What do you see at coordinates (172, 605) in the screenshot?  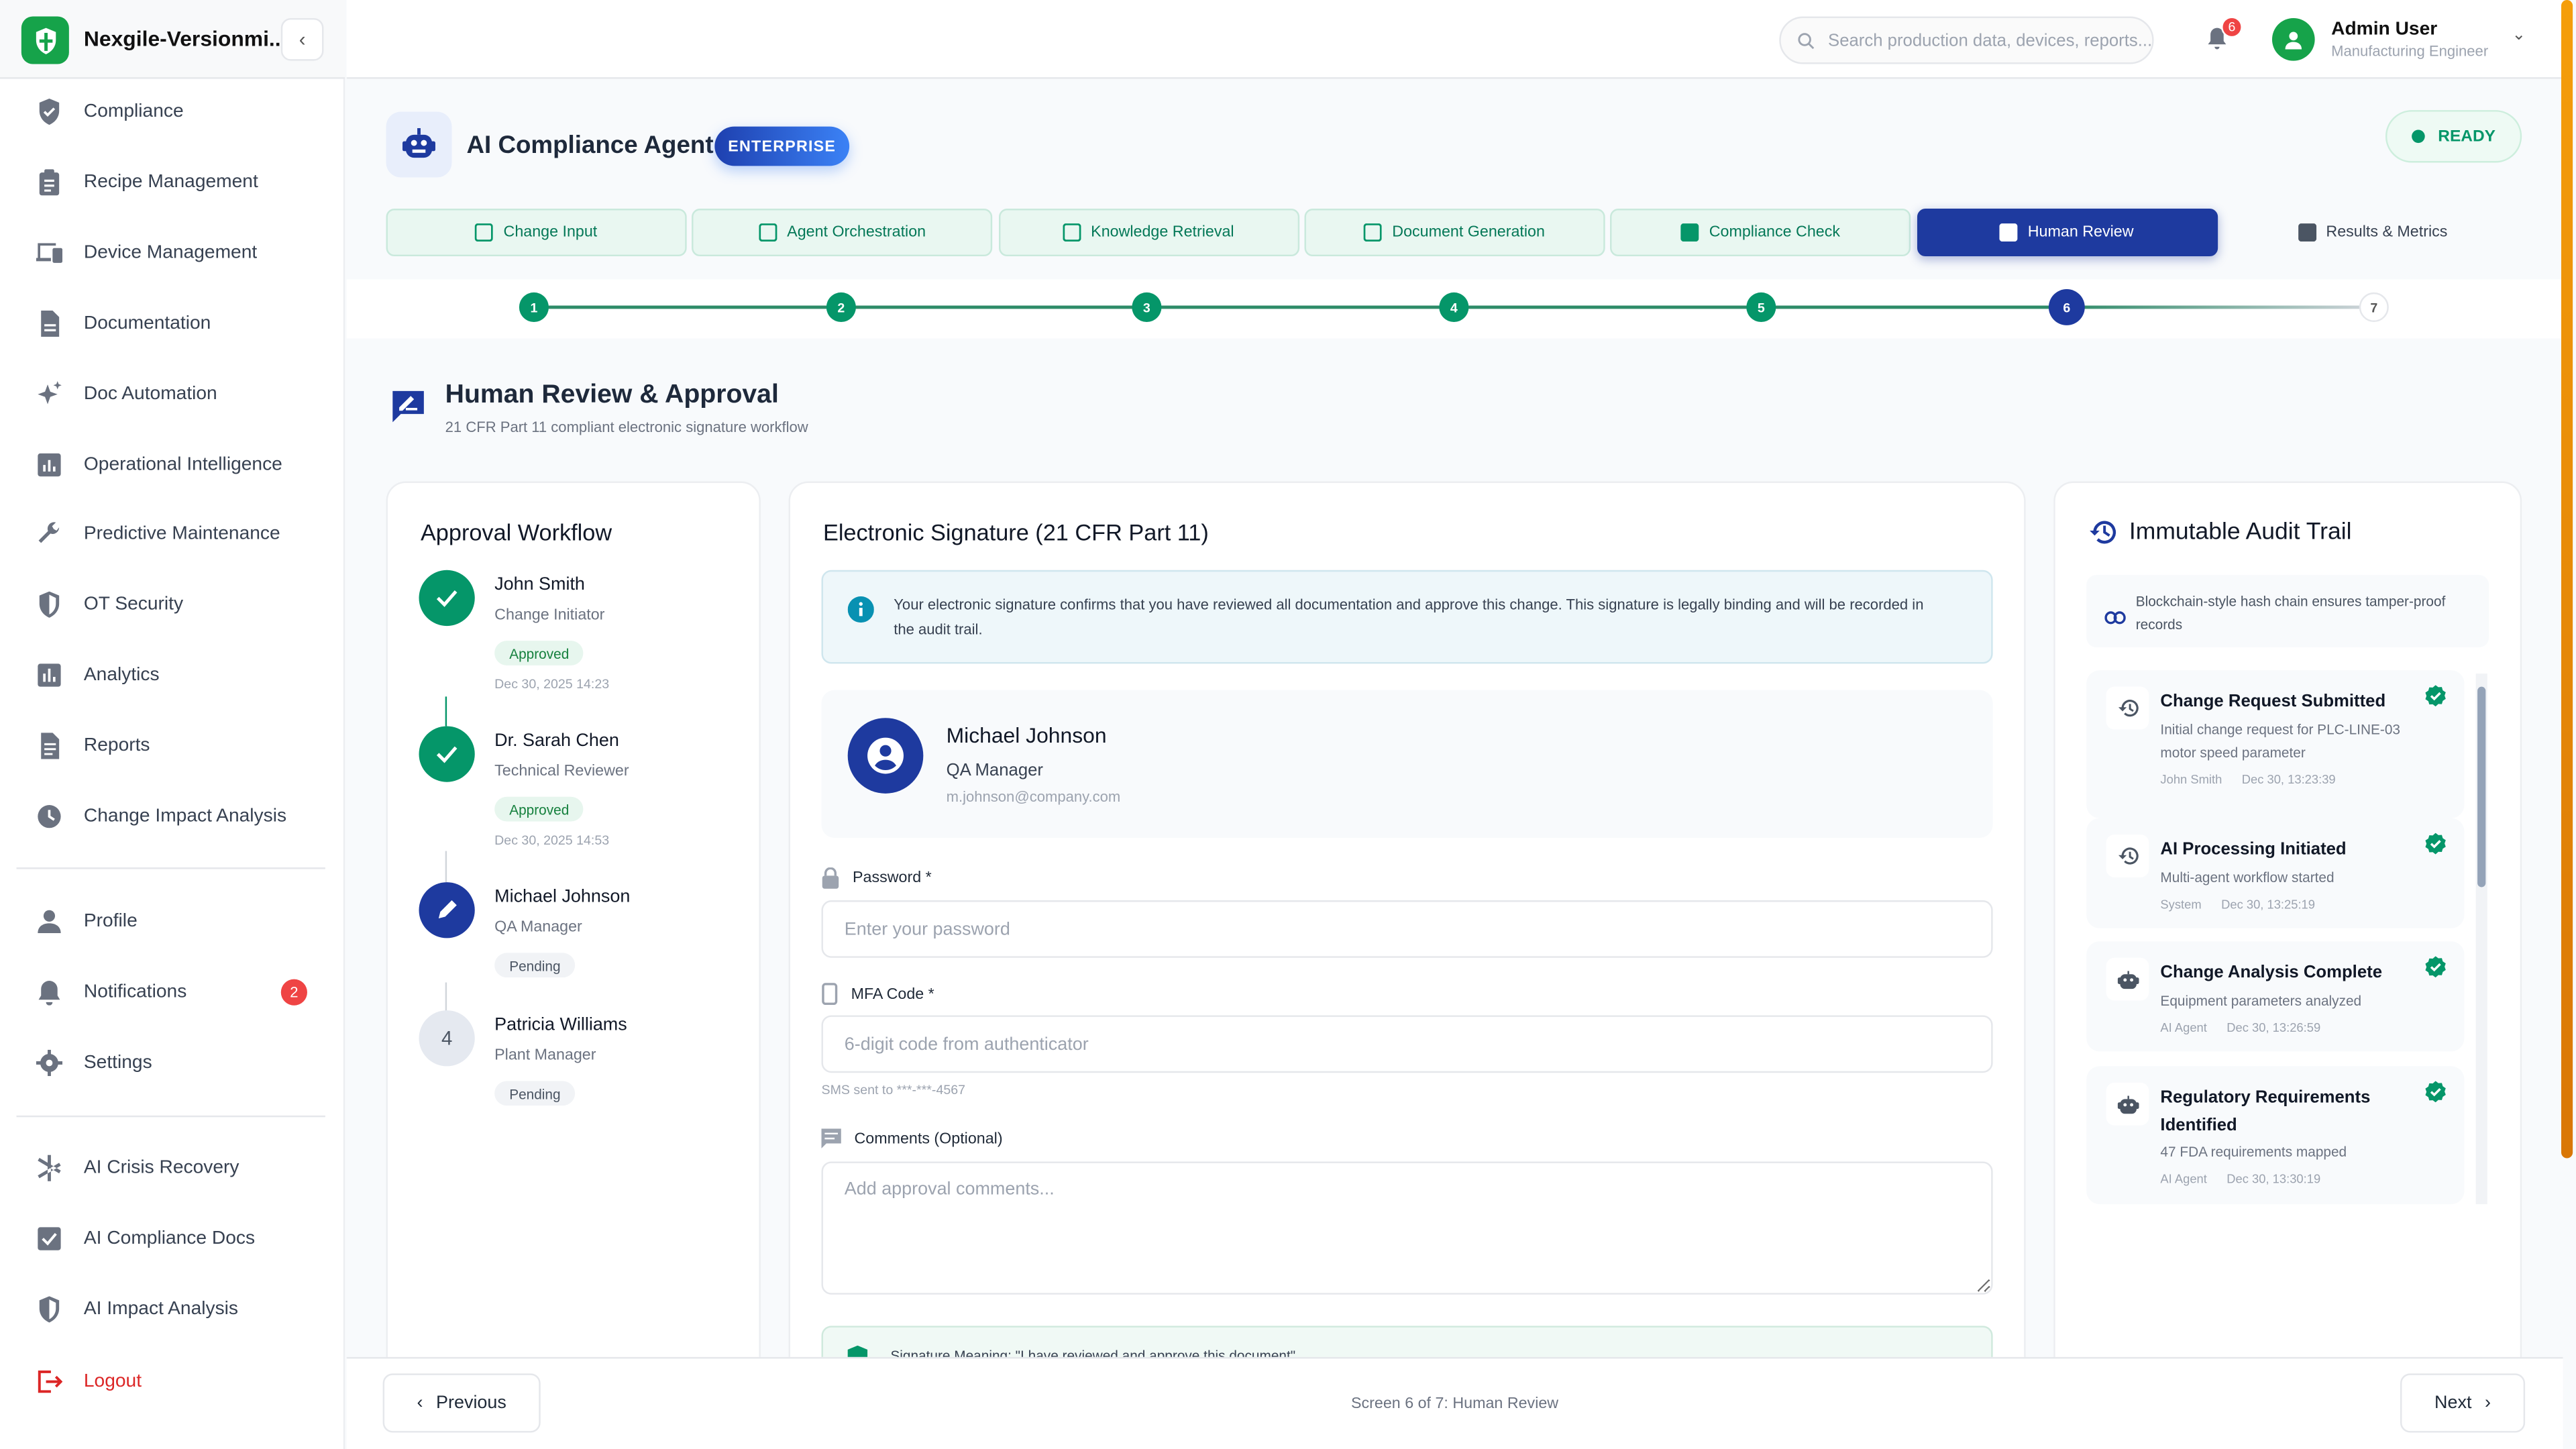 I see `sidebar-item-ot-security: OT Security` at bounding box center [172, 605].